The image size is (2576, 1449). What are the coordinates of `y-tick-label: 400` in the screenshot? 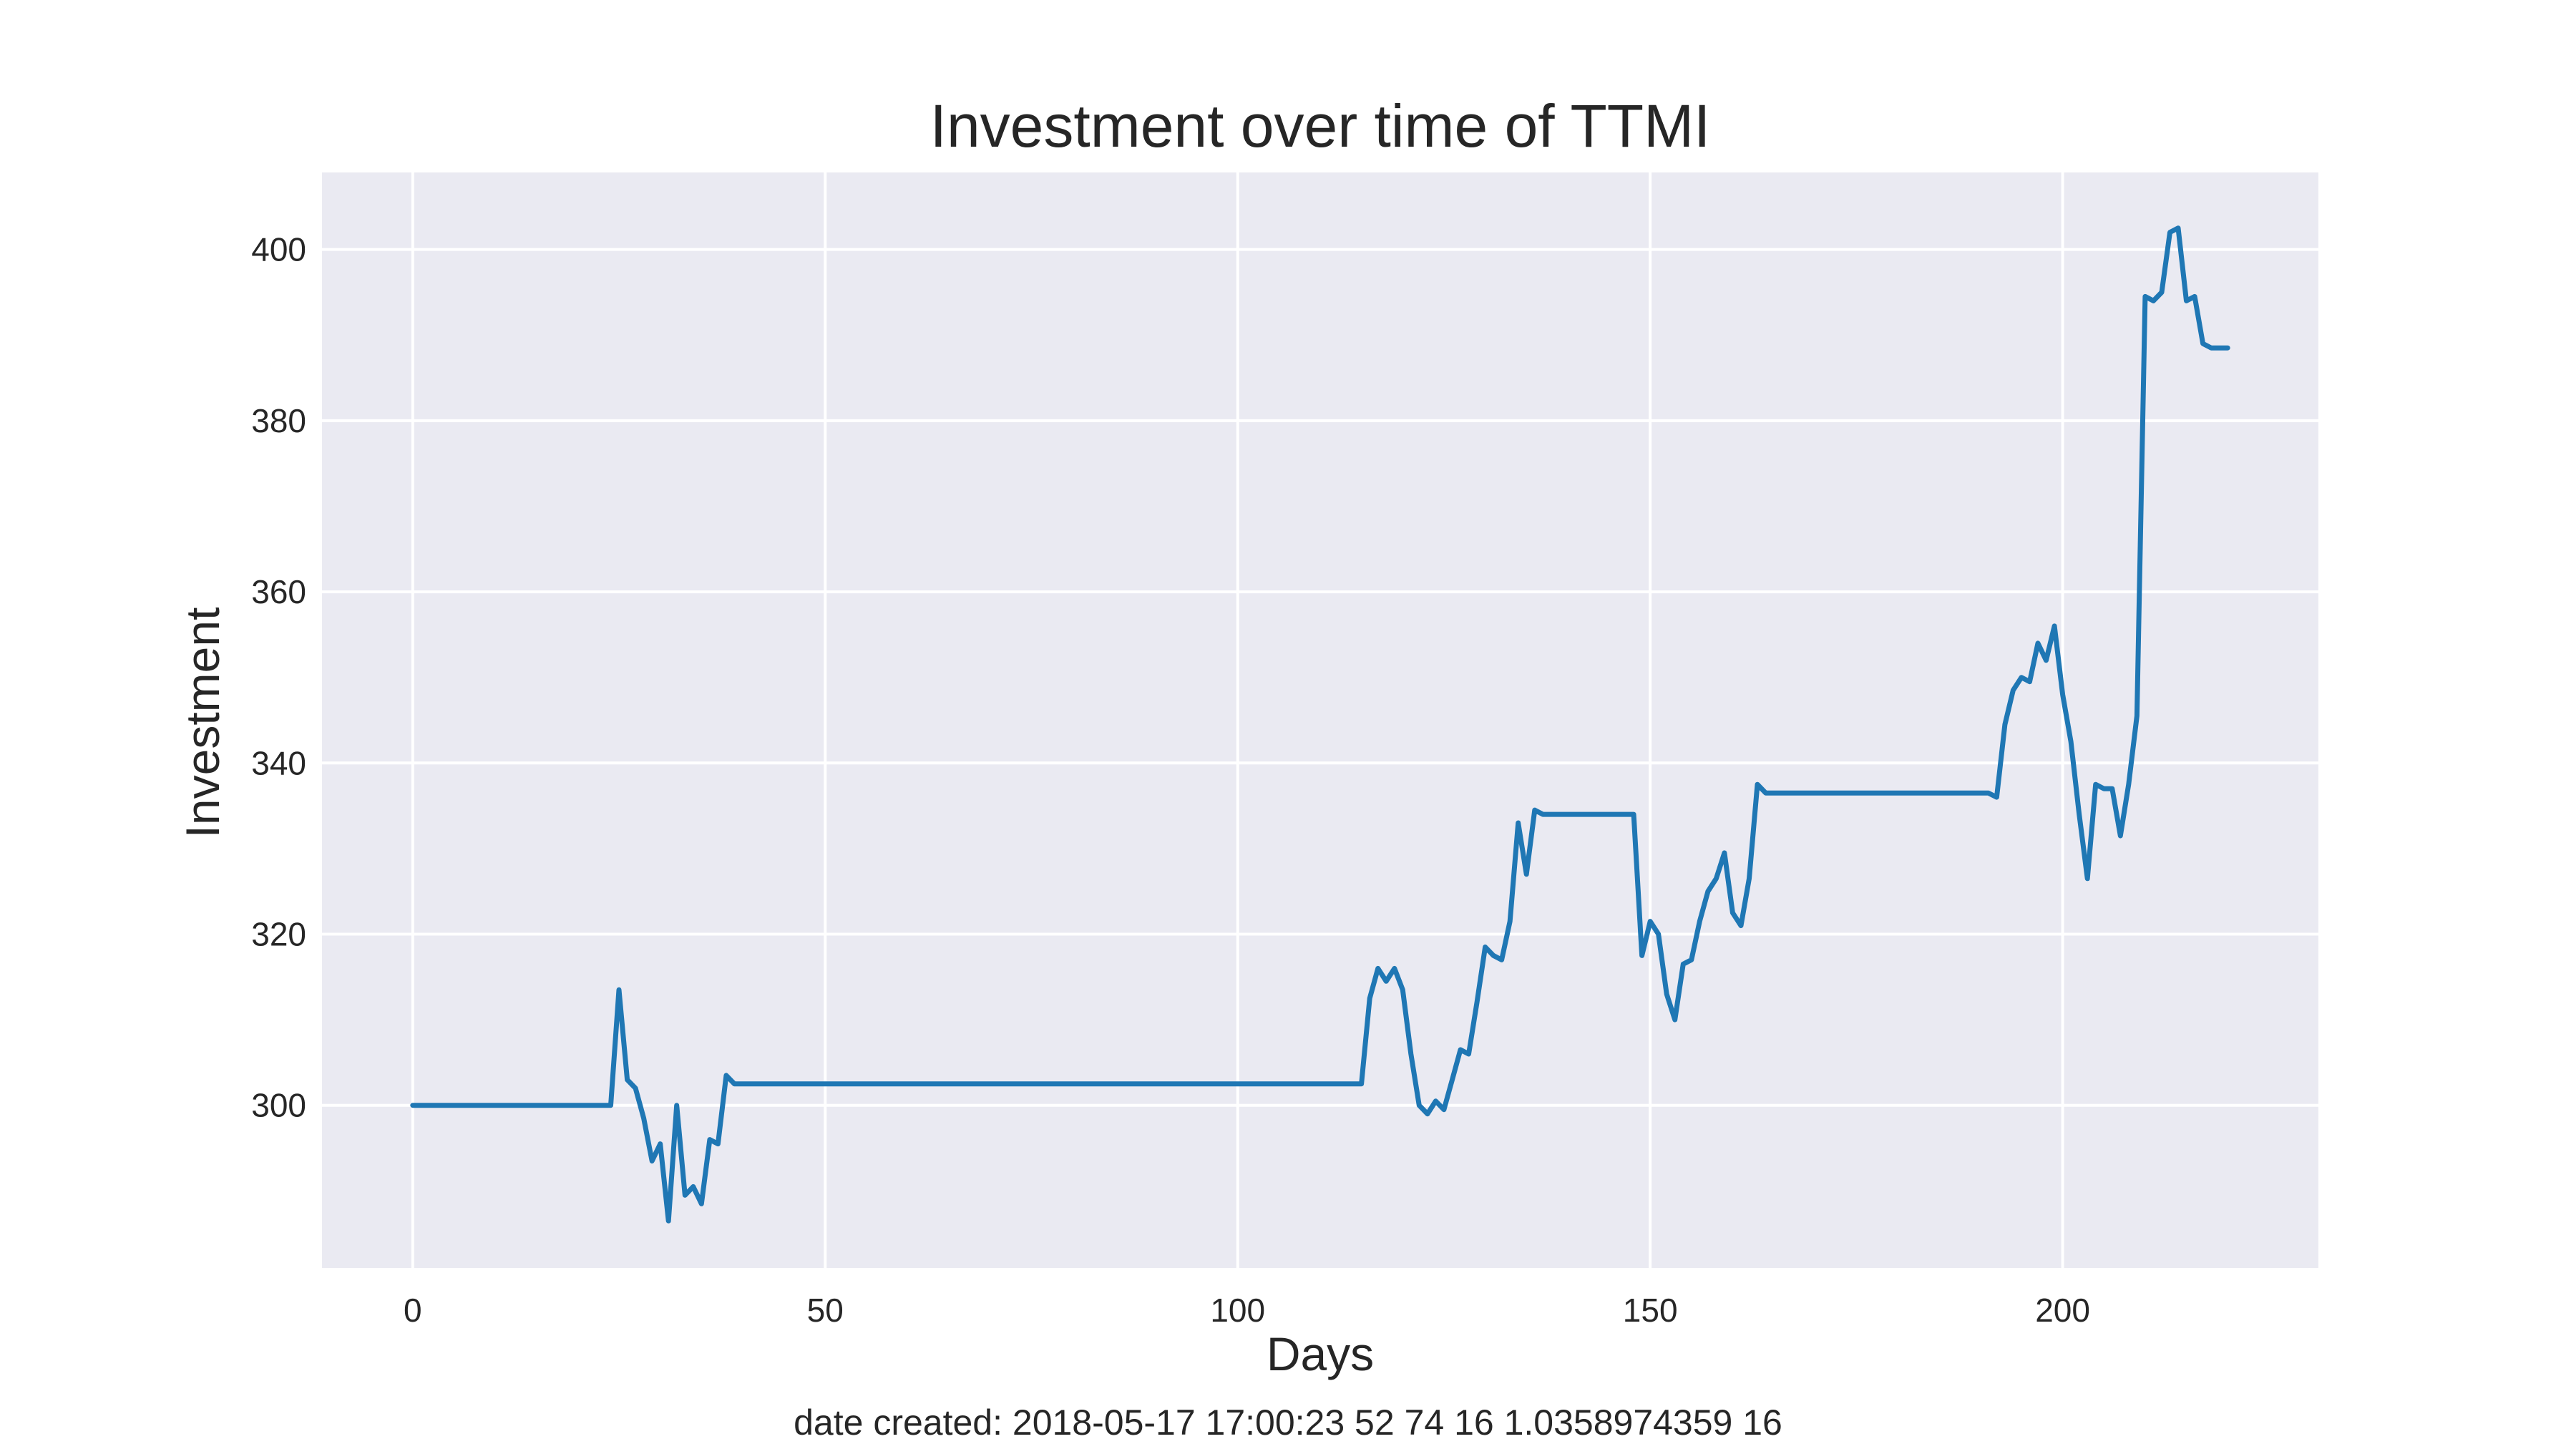 It's located at (278, 249).